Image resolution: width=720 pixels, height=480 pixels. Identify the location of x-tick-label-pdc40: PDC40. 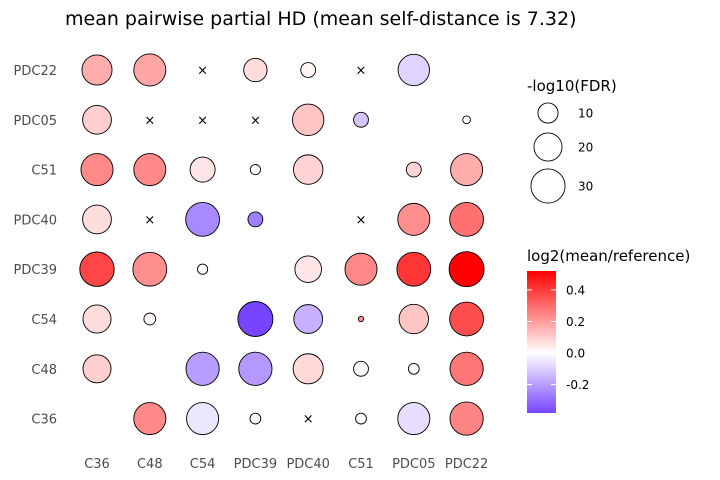
(307, 464).